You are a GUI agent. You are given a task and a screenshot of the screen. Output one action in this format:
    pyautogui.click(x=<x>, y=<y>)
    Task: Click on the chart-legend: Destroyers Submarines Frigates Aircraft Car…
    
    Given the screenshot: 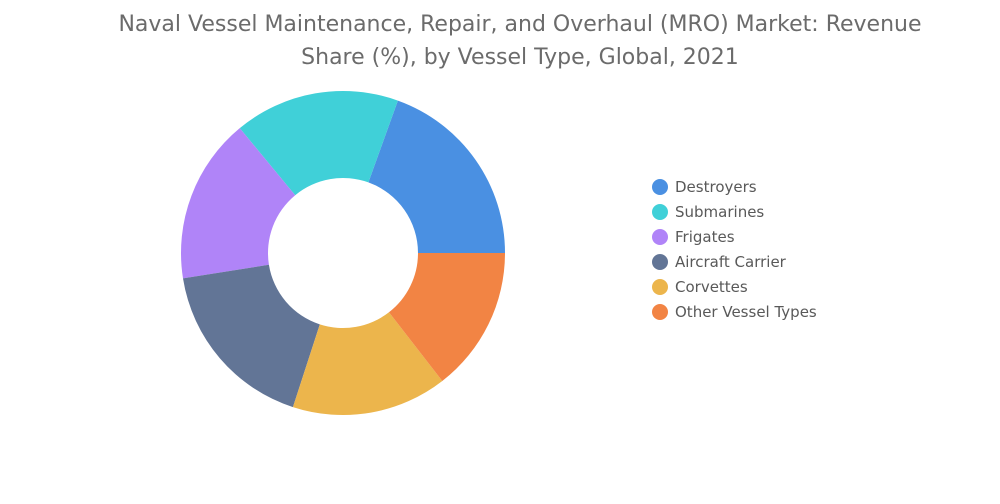 What is the action you would take?
    pyautogui.click(x=734, y=249)
    